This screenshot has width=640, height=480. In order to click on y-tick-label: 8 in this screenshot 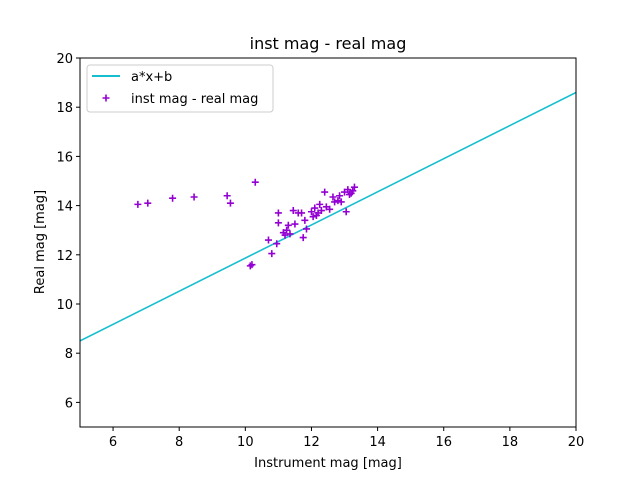, I will do `click(69, 354)`.